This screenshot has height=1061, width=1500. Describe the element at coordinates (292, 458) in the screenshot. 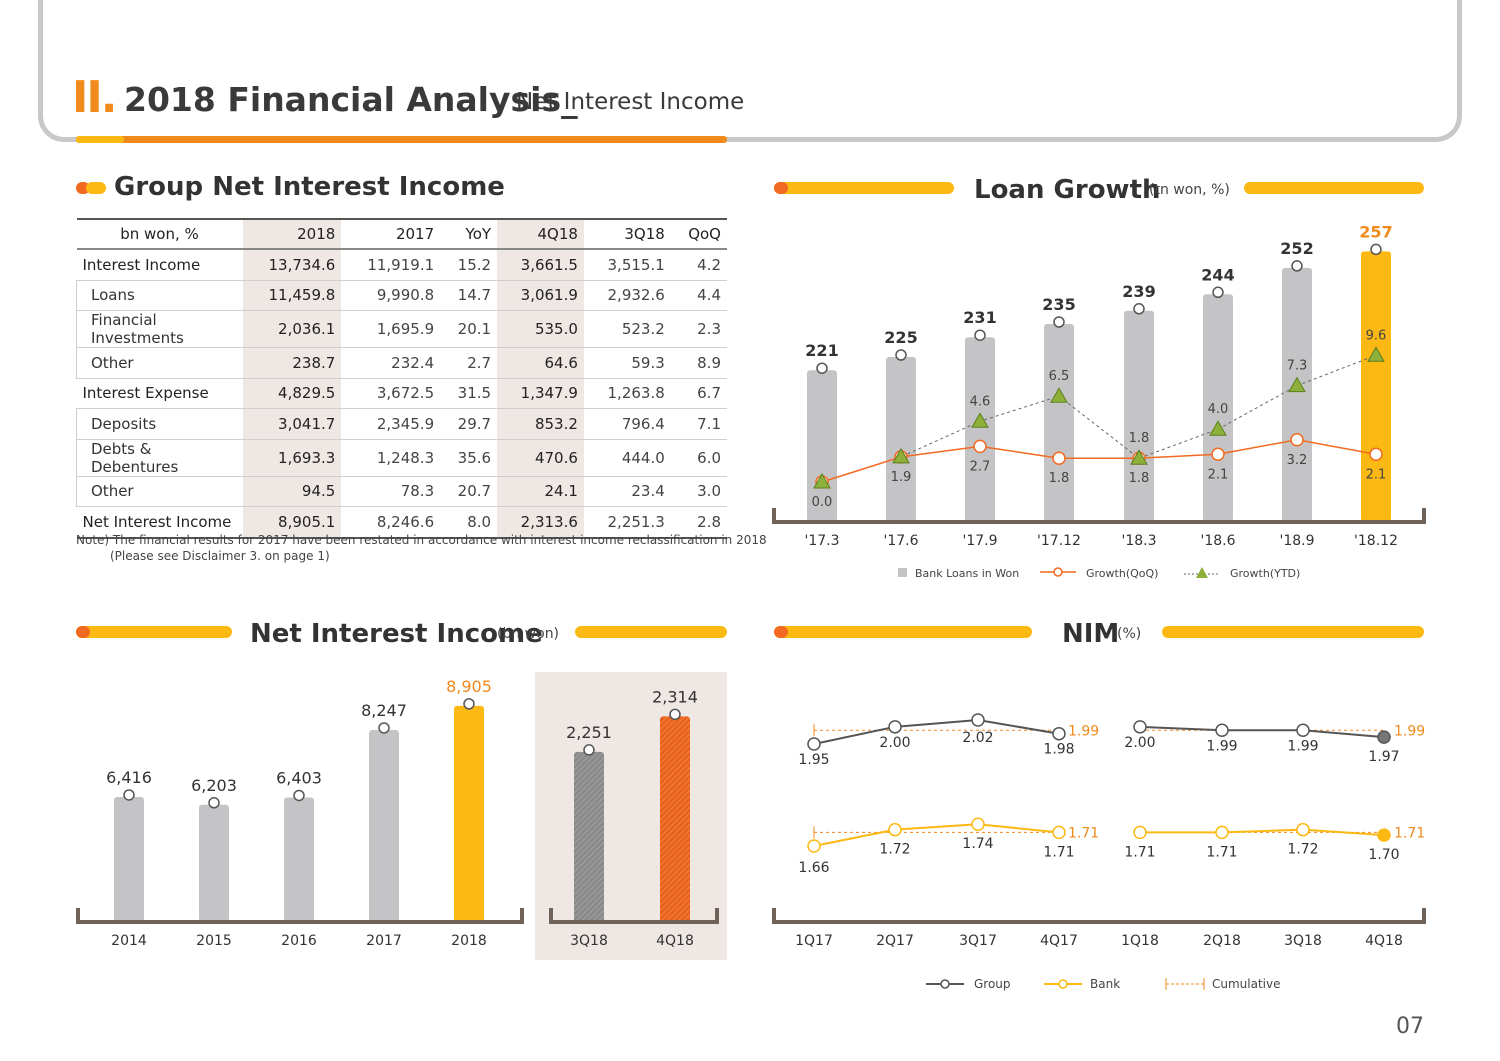

I see `table-cell: 1,693.3` at that location.